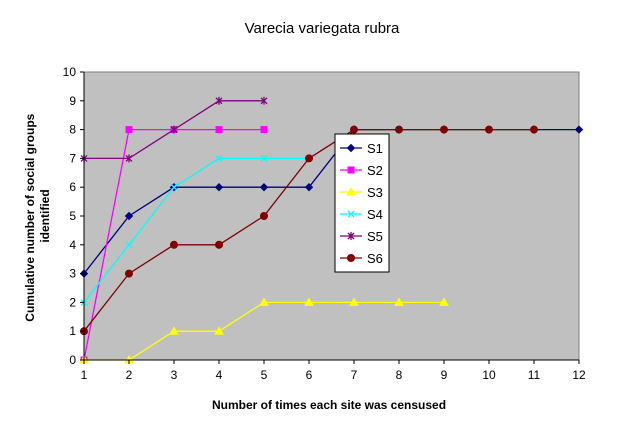 This screenshot has height=436, width=644. I want to click on x-tick-label: 6, so click(309, 375).